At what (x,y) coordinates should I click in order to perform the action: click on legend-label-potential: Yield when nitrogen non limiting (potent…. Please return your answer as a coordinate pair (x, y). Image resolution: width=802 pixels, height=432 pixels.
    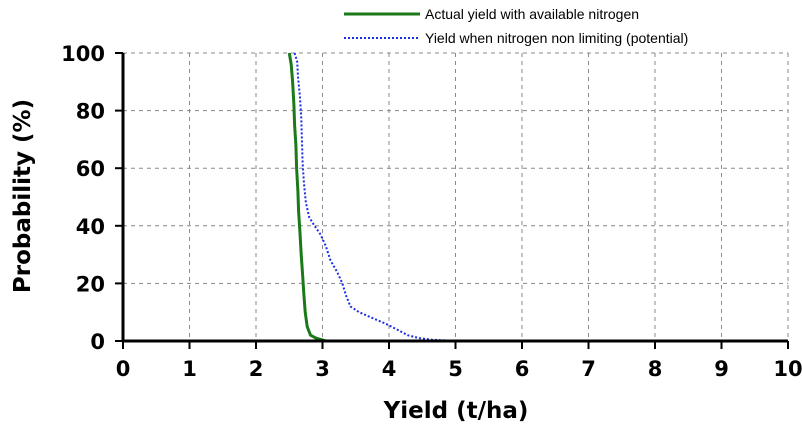
    Looking at the image, I should click on (556, 38).